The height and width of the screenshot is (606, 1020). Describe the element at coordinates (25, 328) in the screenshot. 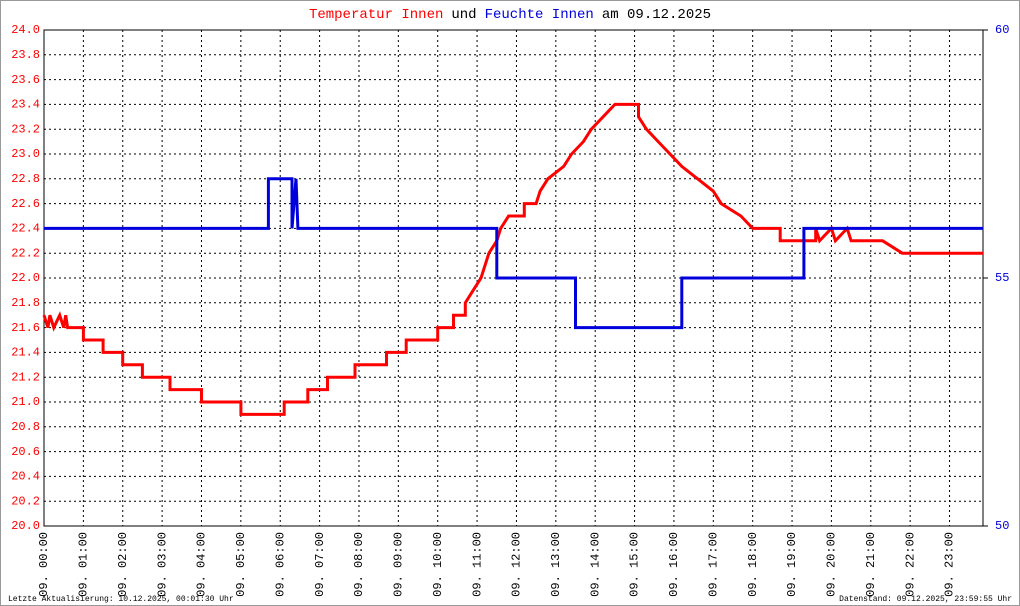

I see `y-tick-label: 21.6` at that location.